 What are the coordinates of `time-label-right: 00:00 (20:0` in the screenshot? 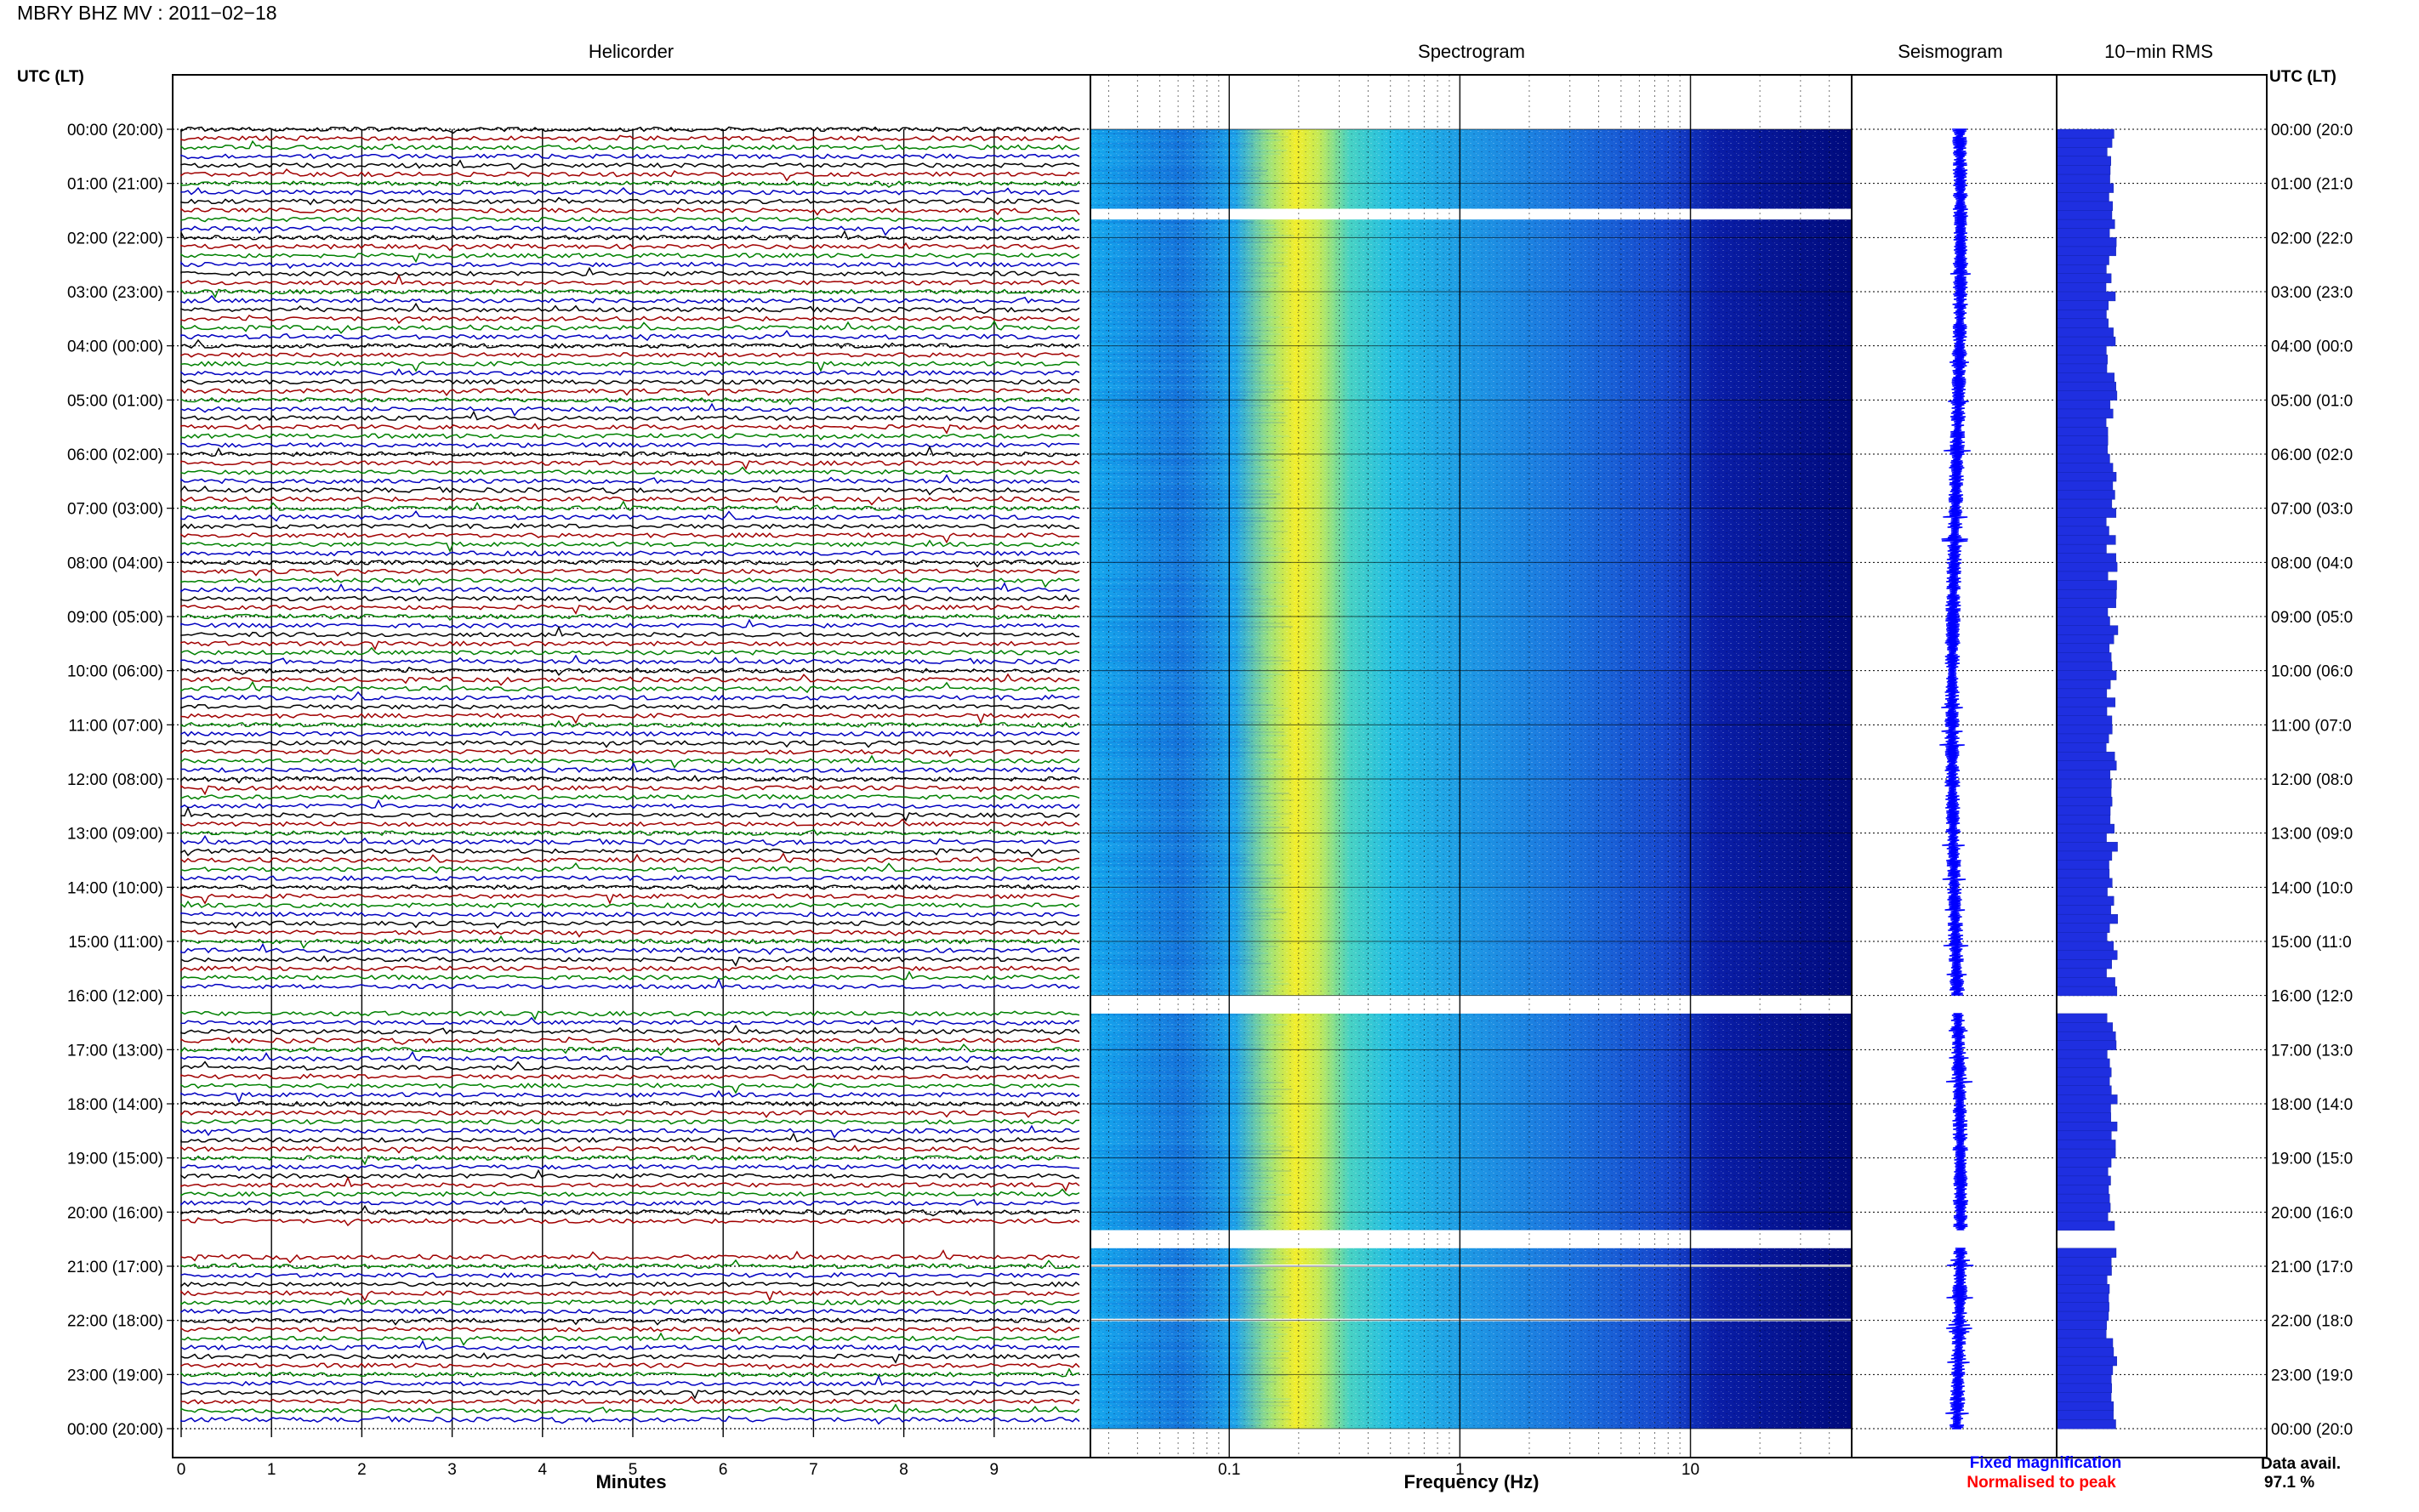 It's located at (2312, 130).